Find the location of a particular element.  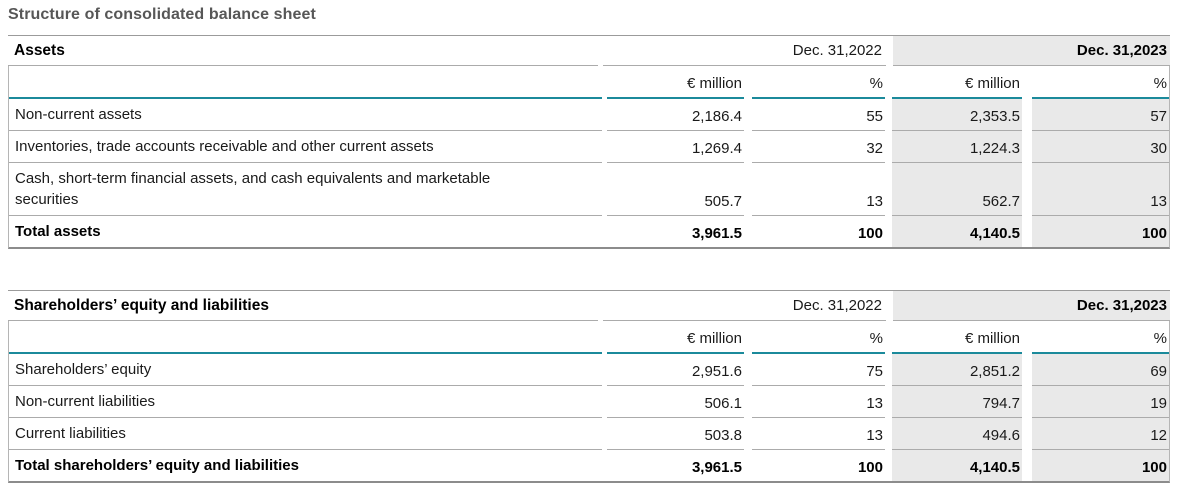

row-label-text: Non-current assets is located at coordinates (78, 114).